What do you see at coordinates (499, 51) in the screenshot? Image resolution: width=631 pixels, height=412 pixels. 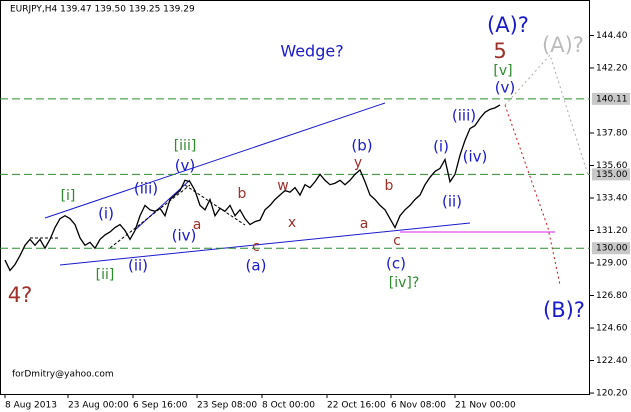 I see `wave-label: 5` at bounding box center [499, 51].